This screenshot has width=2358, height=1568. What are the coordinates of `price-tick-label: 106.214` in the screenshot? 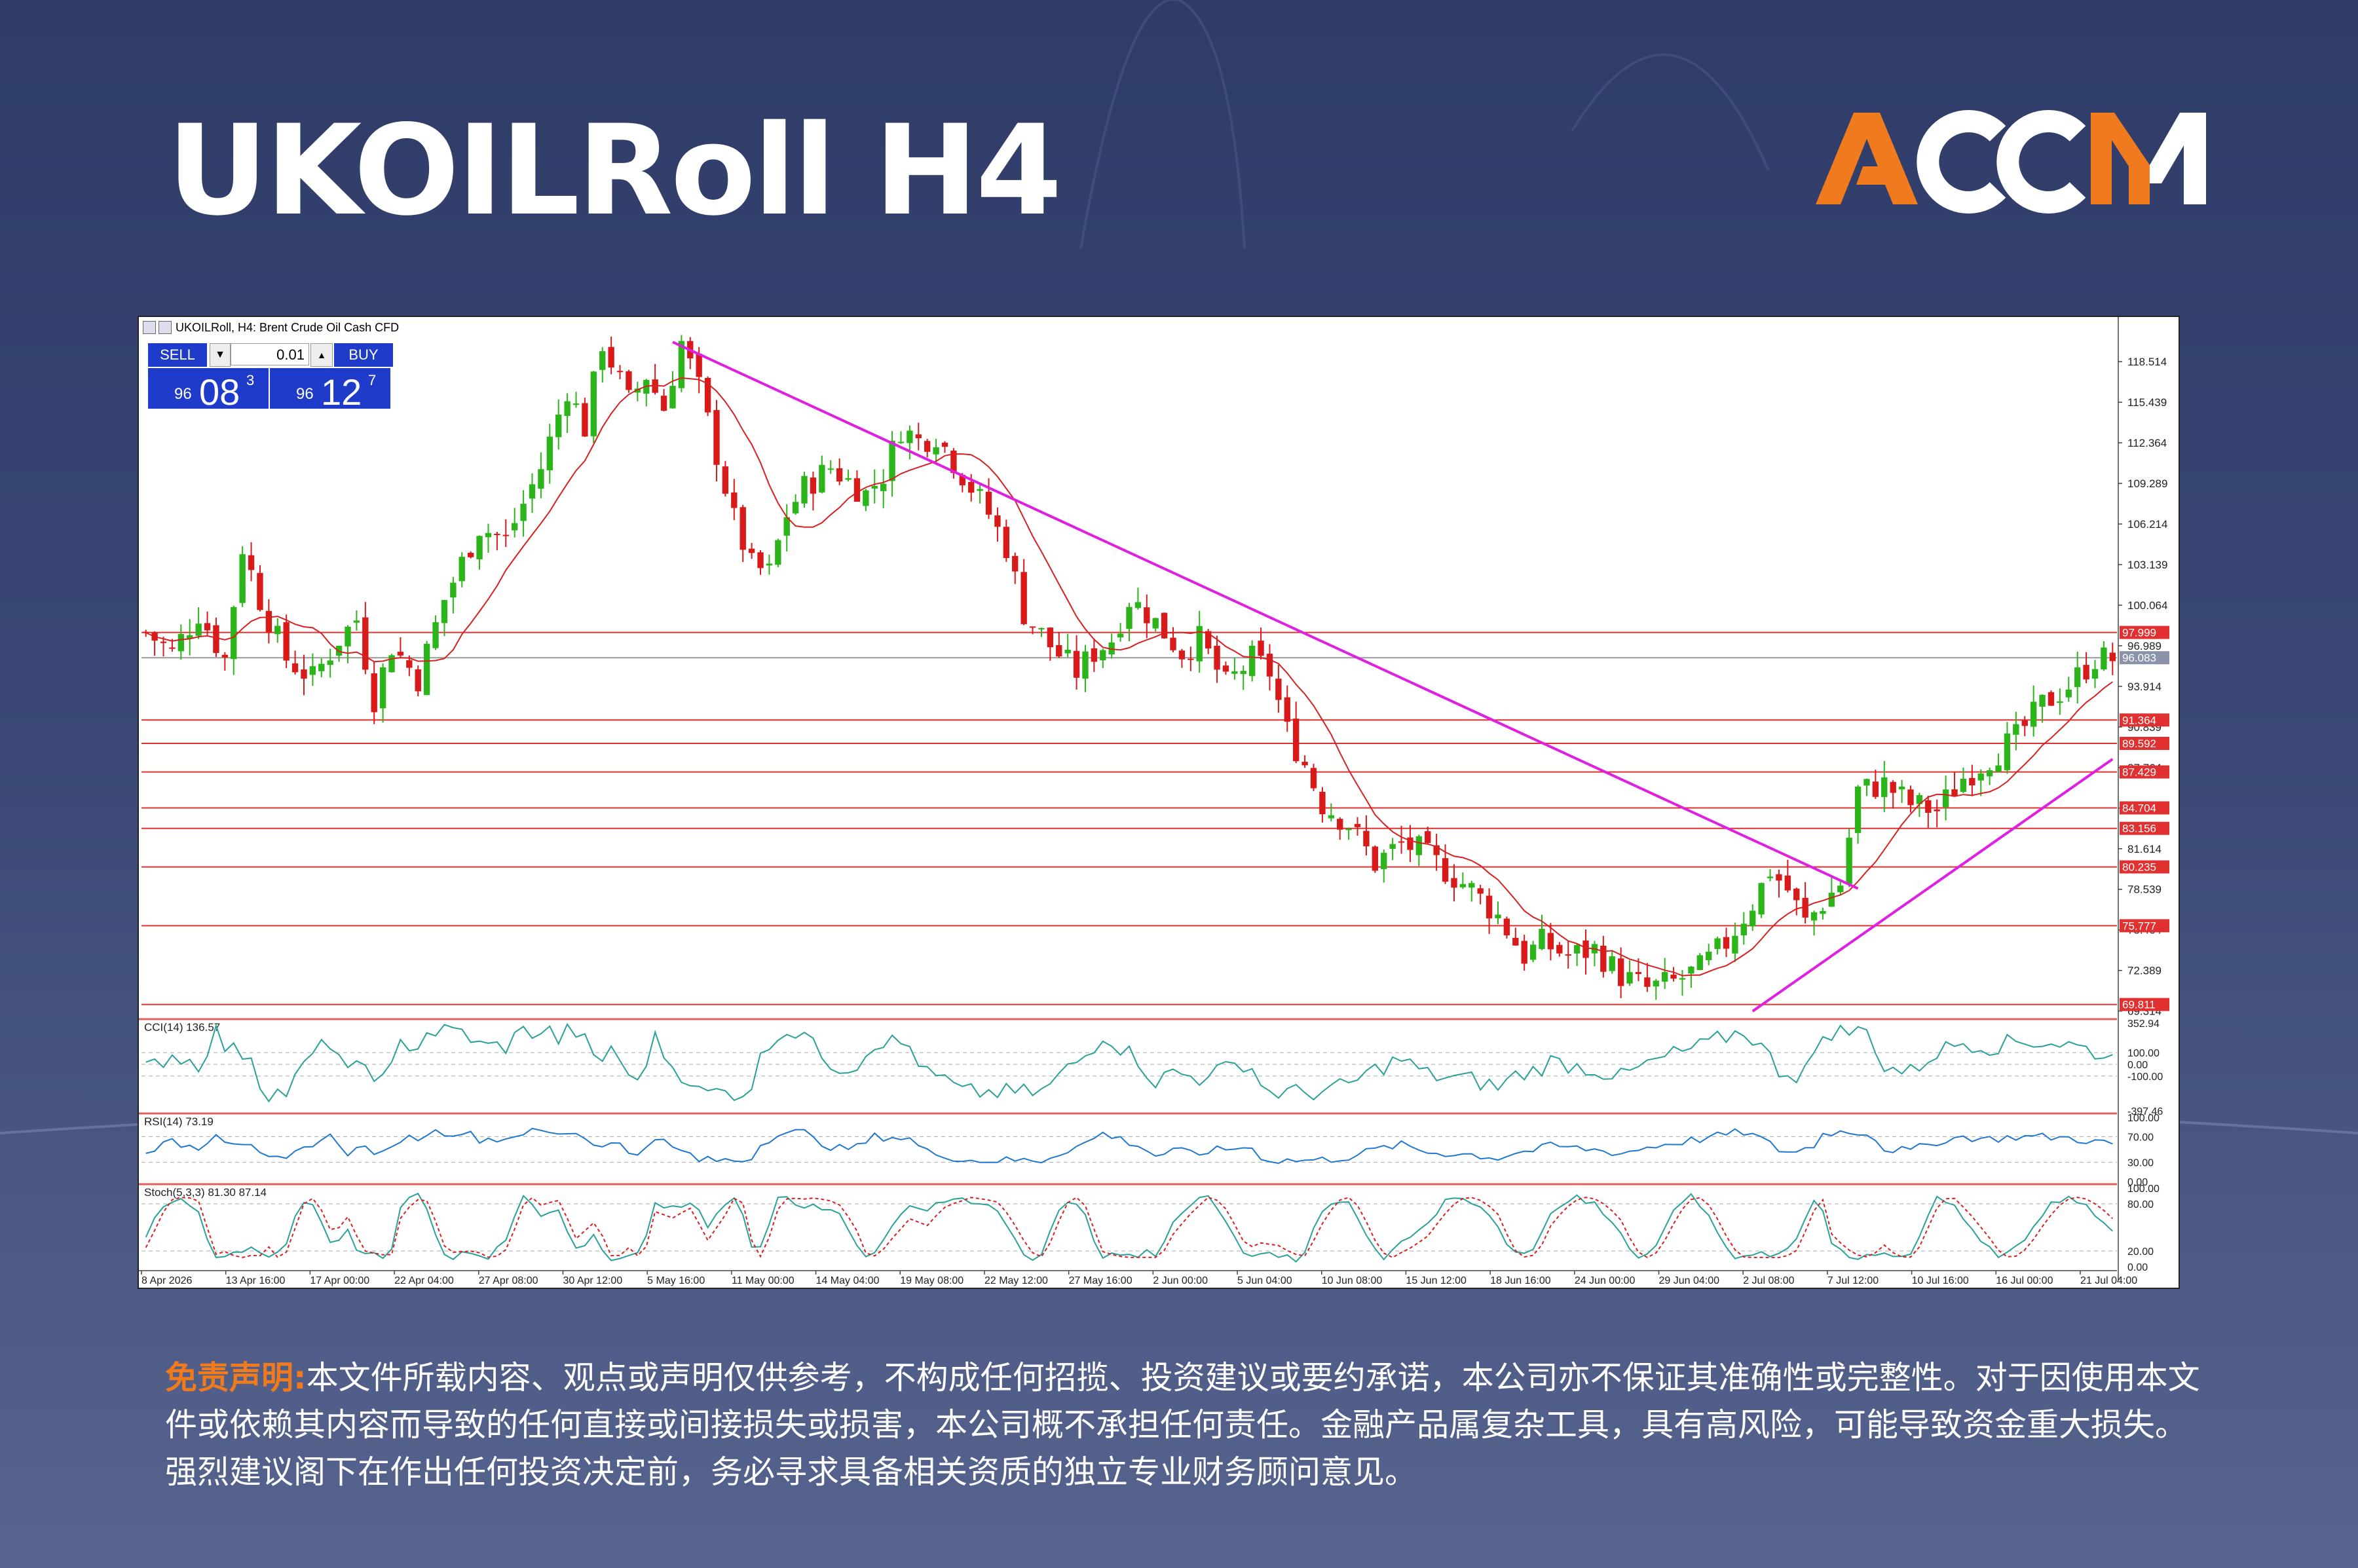 It's located at (2147, 524).